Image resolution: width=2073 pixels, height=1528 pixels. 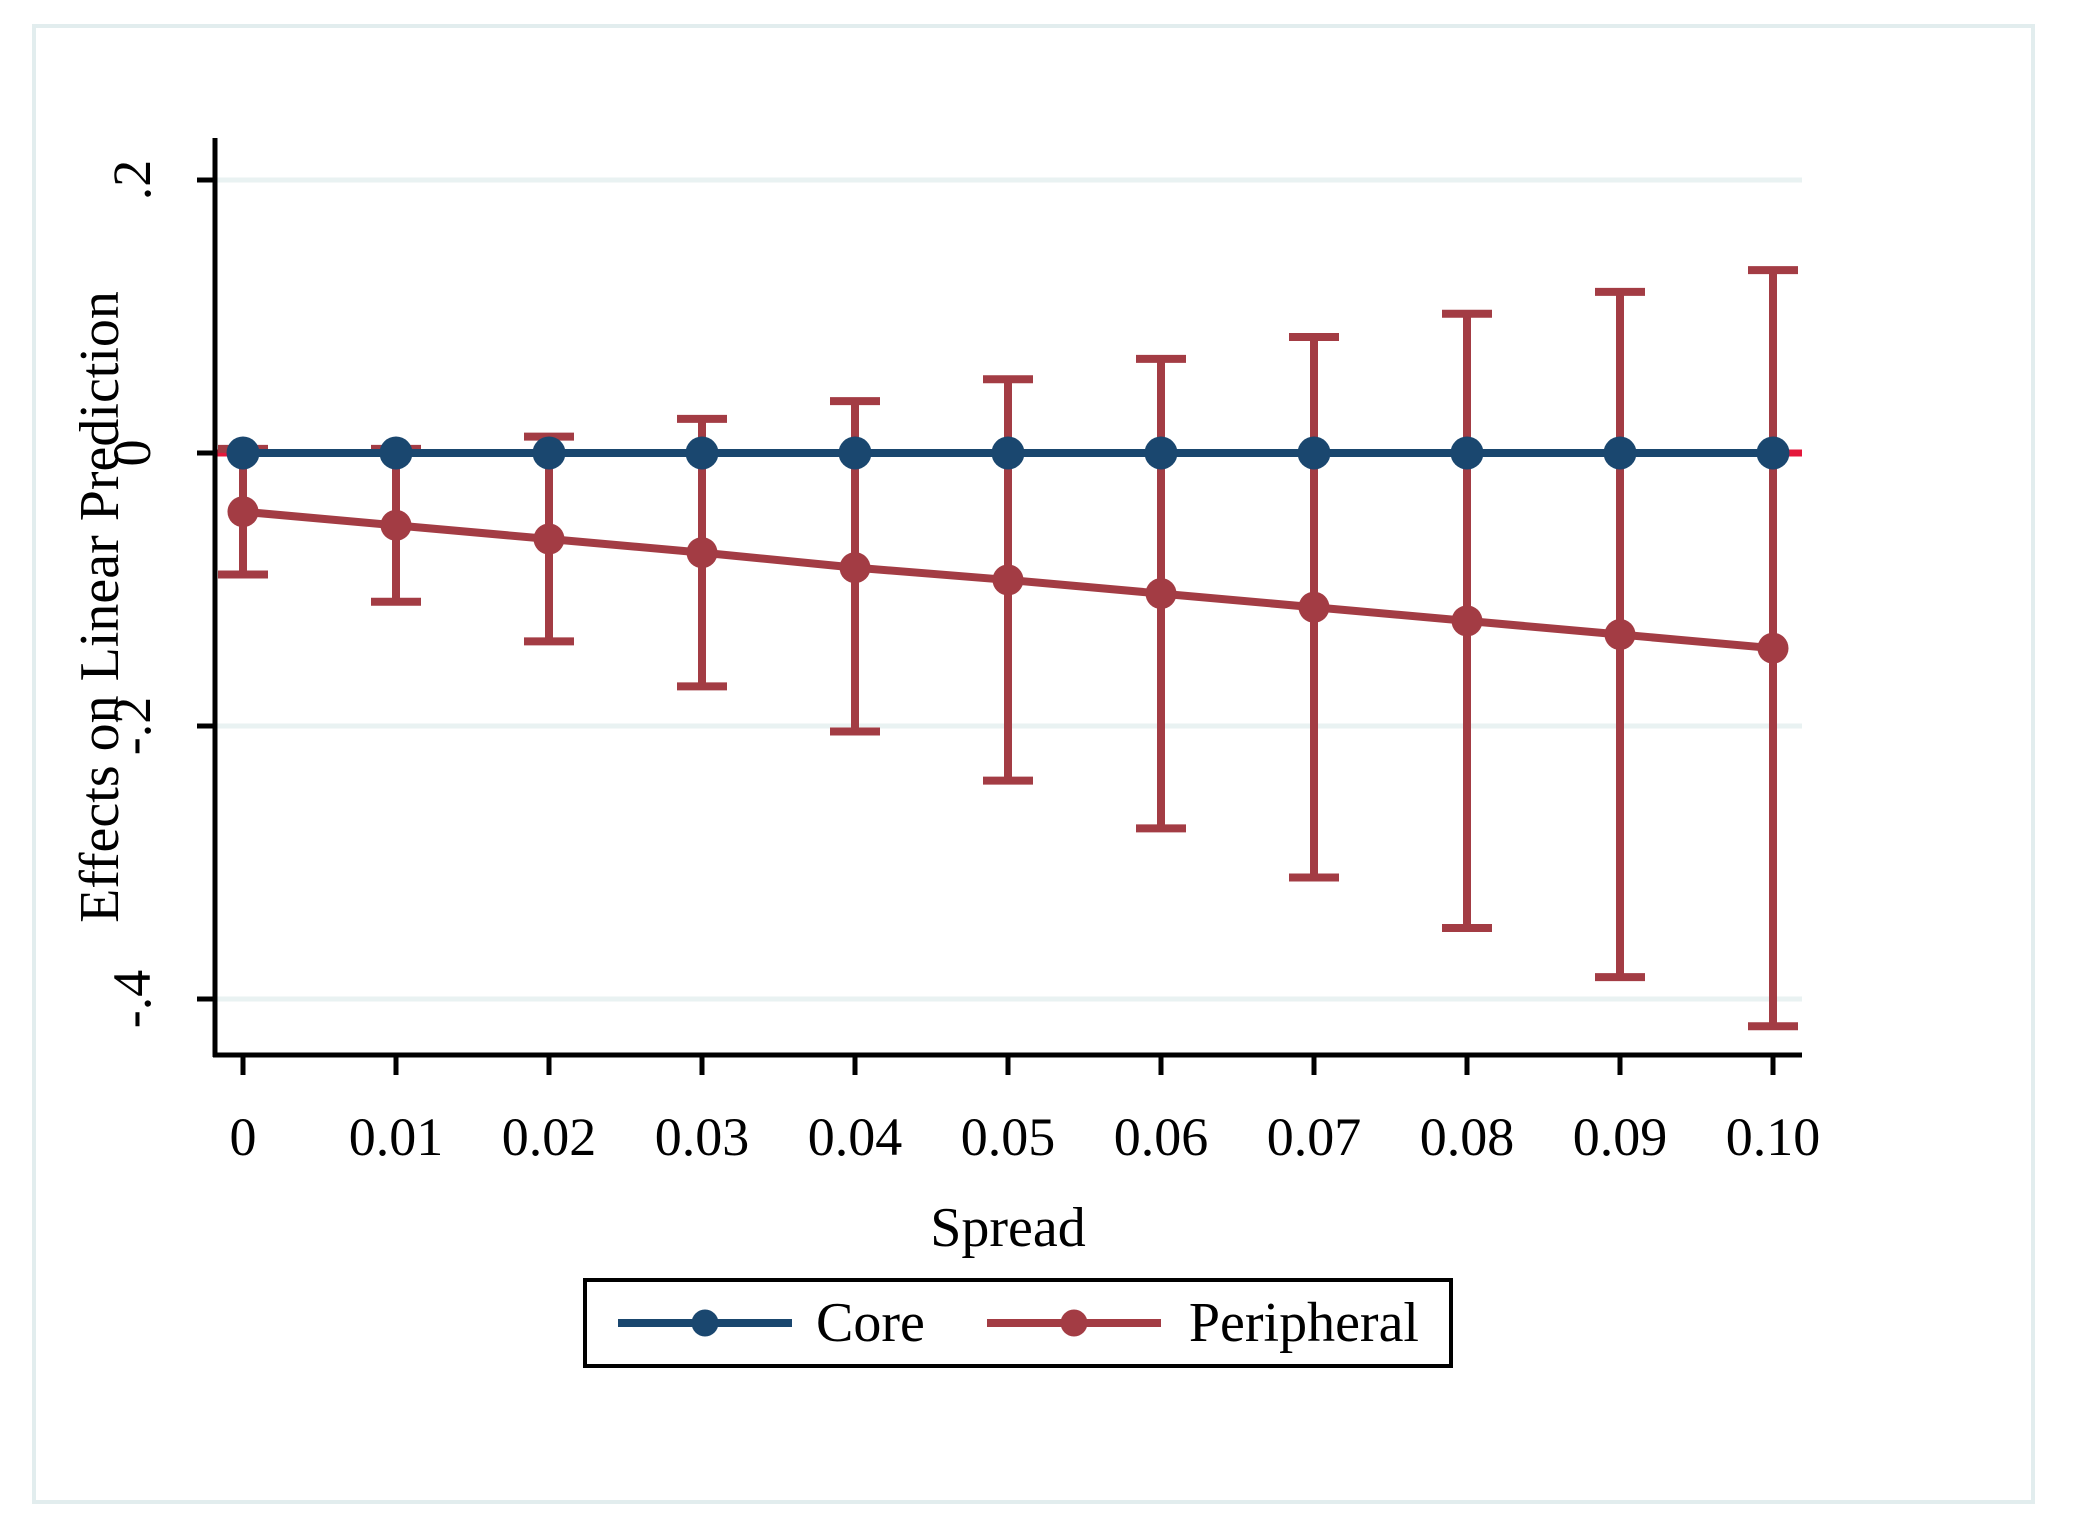 I want to click on legend-box: Core Peripheral, so click(x=1018, y=1323).